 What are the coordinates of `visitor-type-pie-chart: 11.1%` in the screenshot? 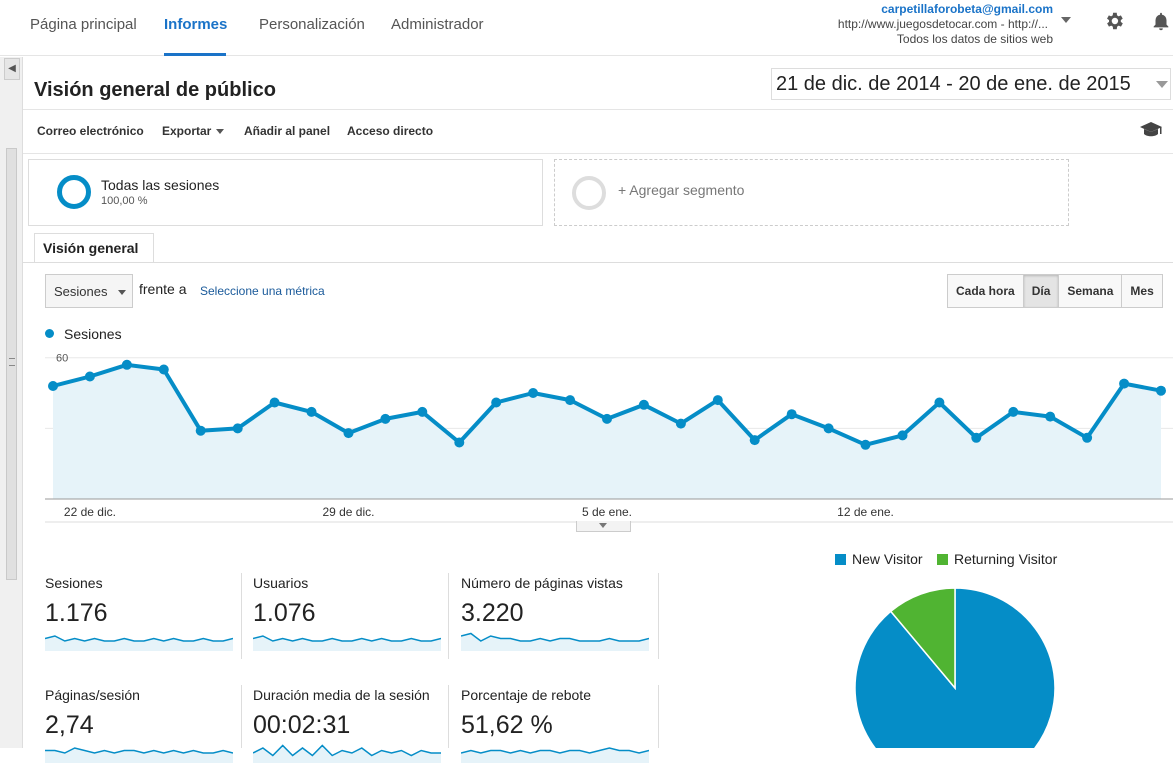 It's located at (955, 664).